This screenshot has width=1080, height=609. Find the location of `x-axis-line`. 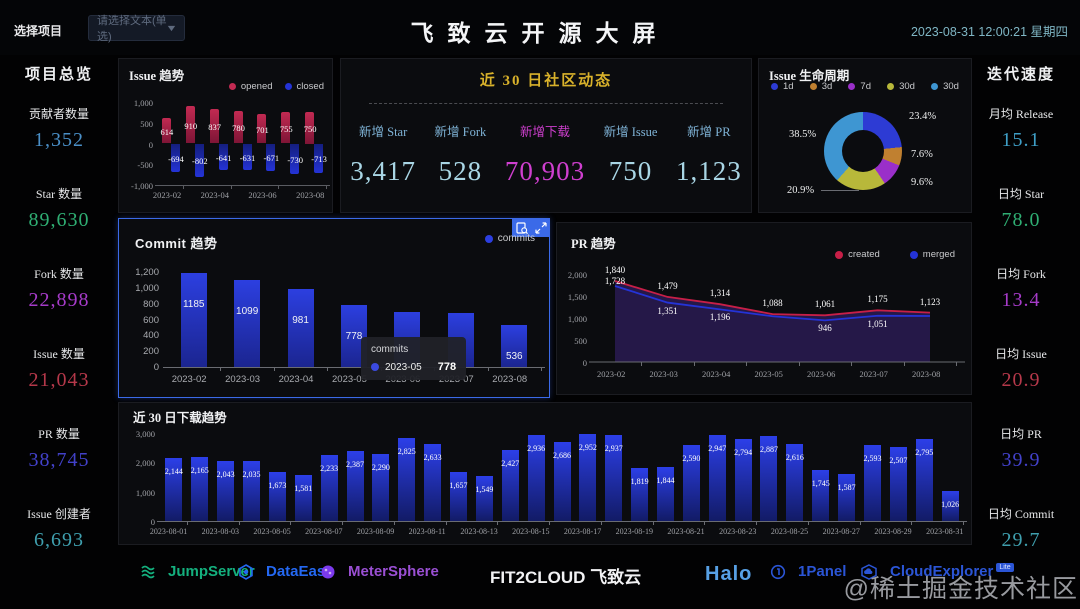

x-axis-line is located at coordinates (354, 367).